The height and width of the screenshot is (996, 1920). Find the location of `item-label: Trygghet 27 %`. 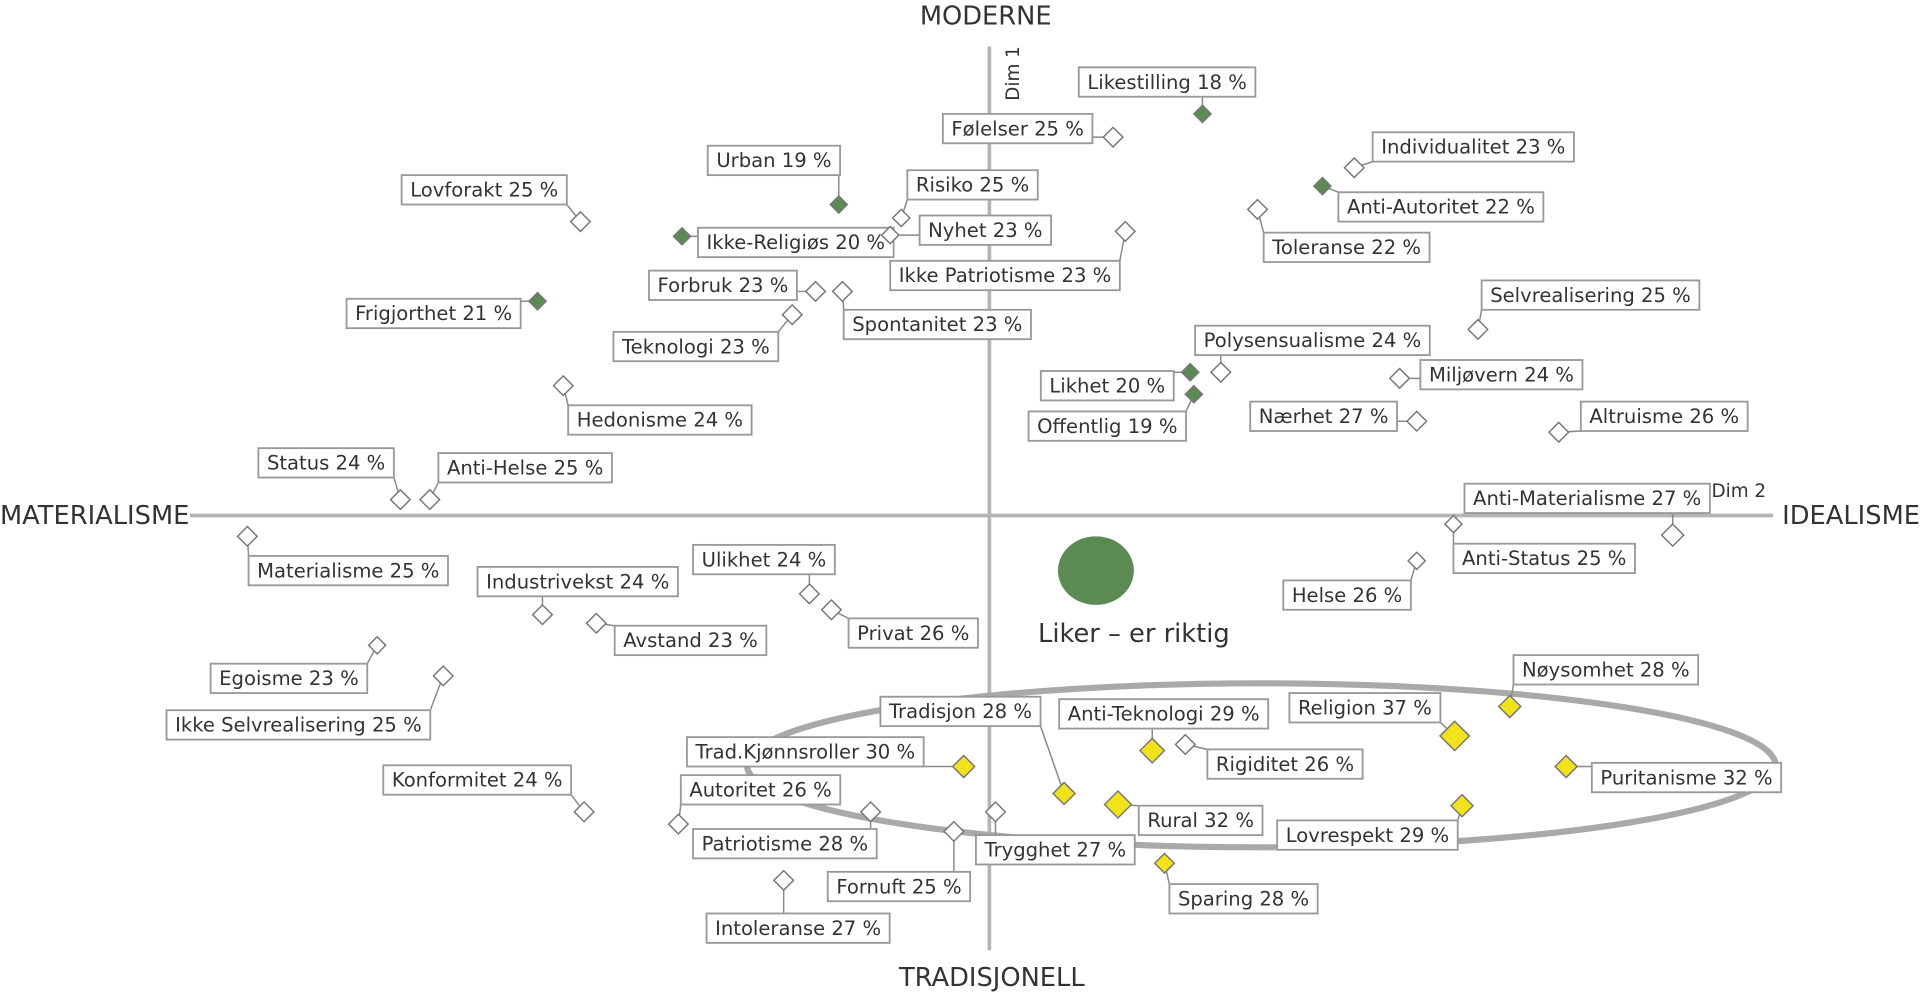

item-label: Trygghet 27 % is located at coordinates (1054, 850).